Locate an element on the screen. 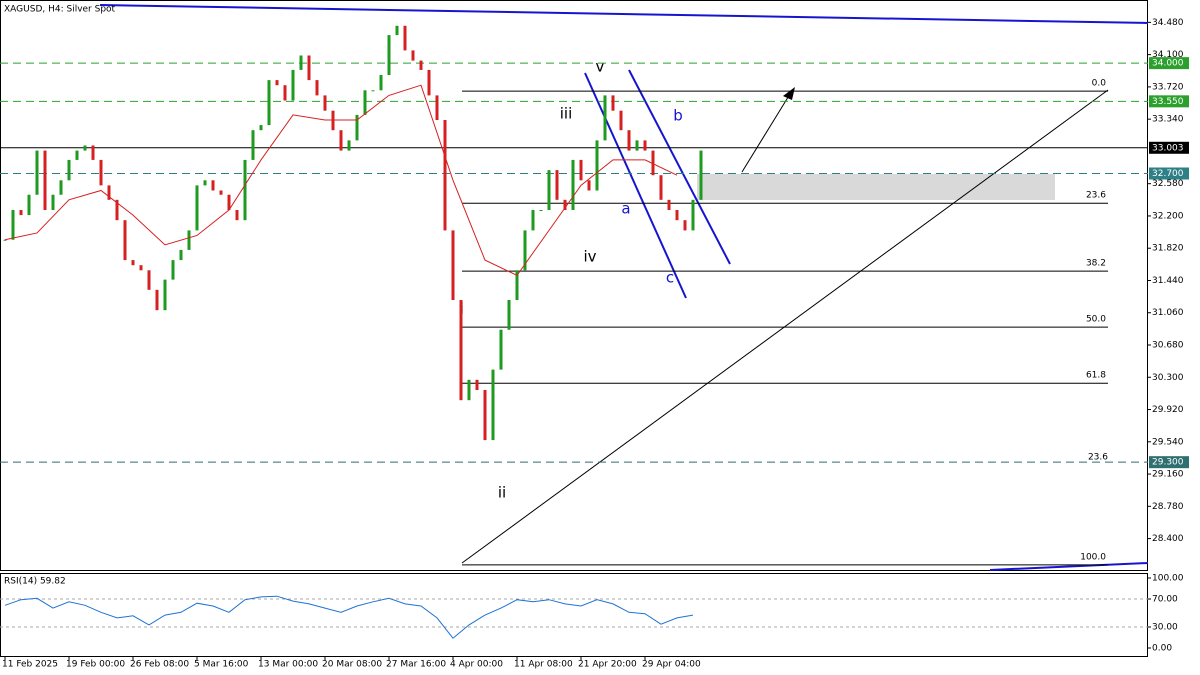 The height and width of the screenshot is (675, 1200). y-tick-label: 29.540 is located at coordinates (1168, 442).